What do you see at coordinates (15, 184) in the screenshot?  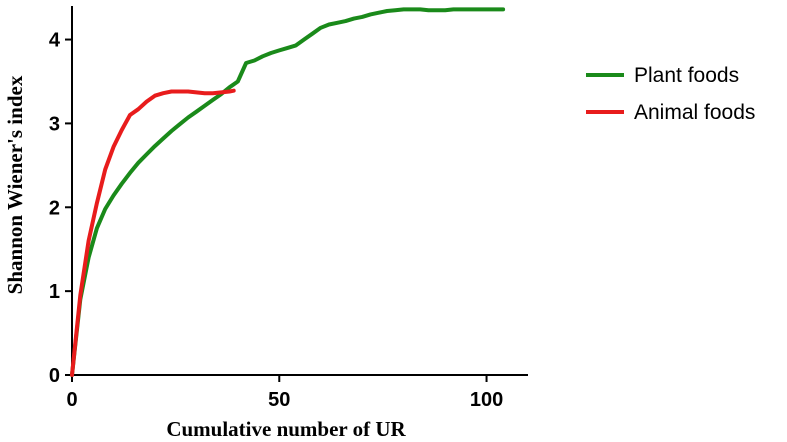 I see `y-axis-title: Shannon Wiener's index` at bounding box center [15, 184].